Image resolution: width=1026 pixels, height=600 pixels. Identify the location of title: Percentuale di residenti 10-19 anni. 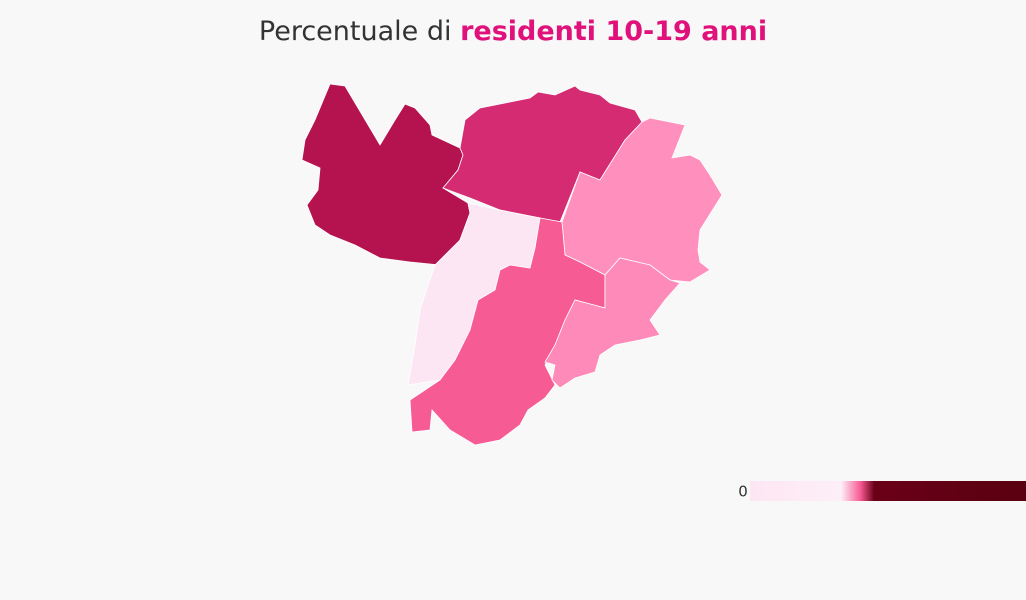
(513, 31).